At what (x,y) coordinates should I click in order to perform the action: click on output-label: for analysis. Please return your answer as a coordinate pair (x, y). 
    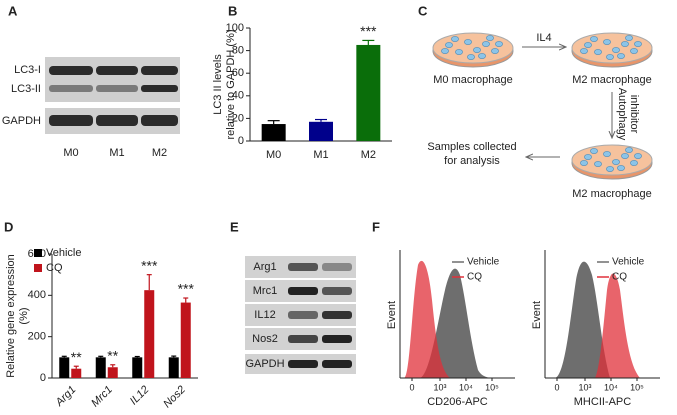
    Looking at the image, I should click on (472, 161).